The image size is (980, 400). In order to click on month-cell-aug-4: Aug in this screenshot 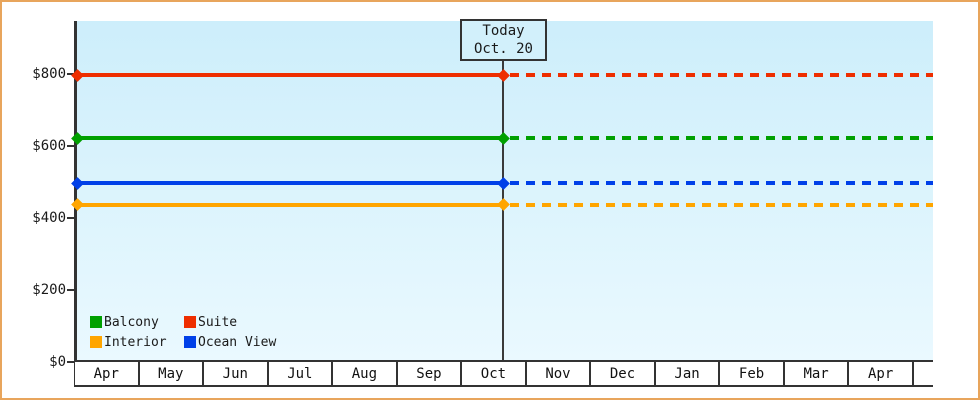, I will do `click(365, 373)`.